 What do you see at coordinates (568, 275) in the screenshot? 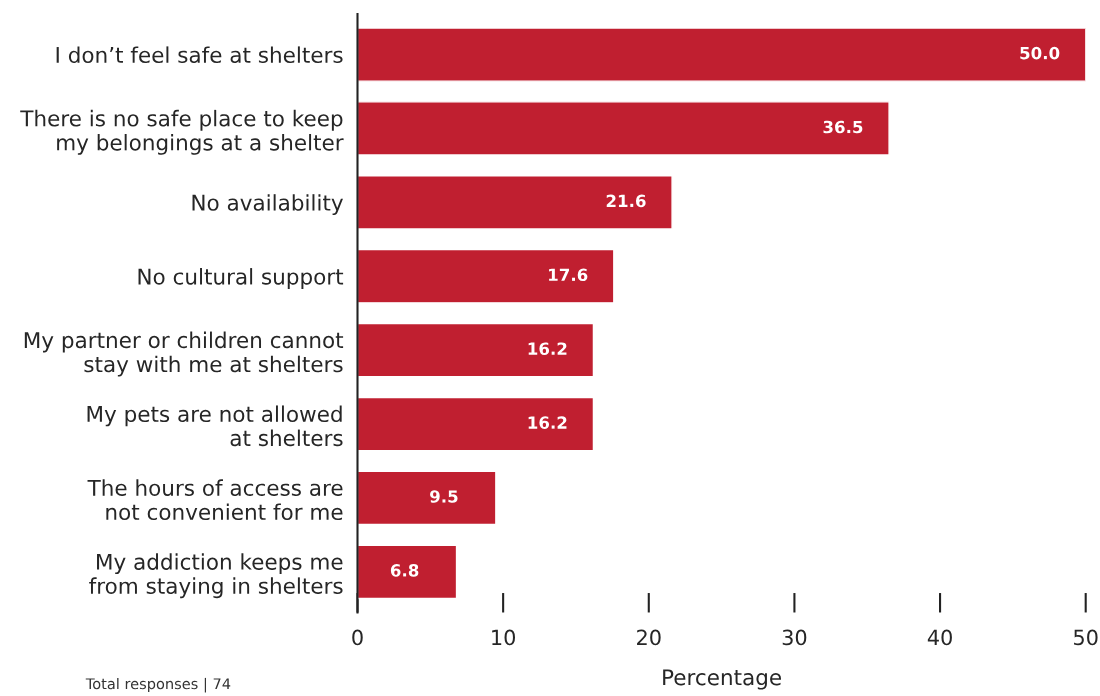
I see `data-label: 17.6` at bounding box center [568, 275].